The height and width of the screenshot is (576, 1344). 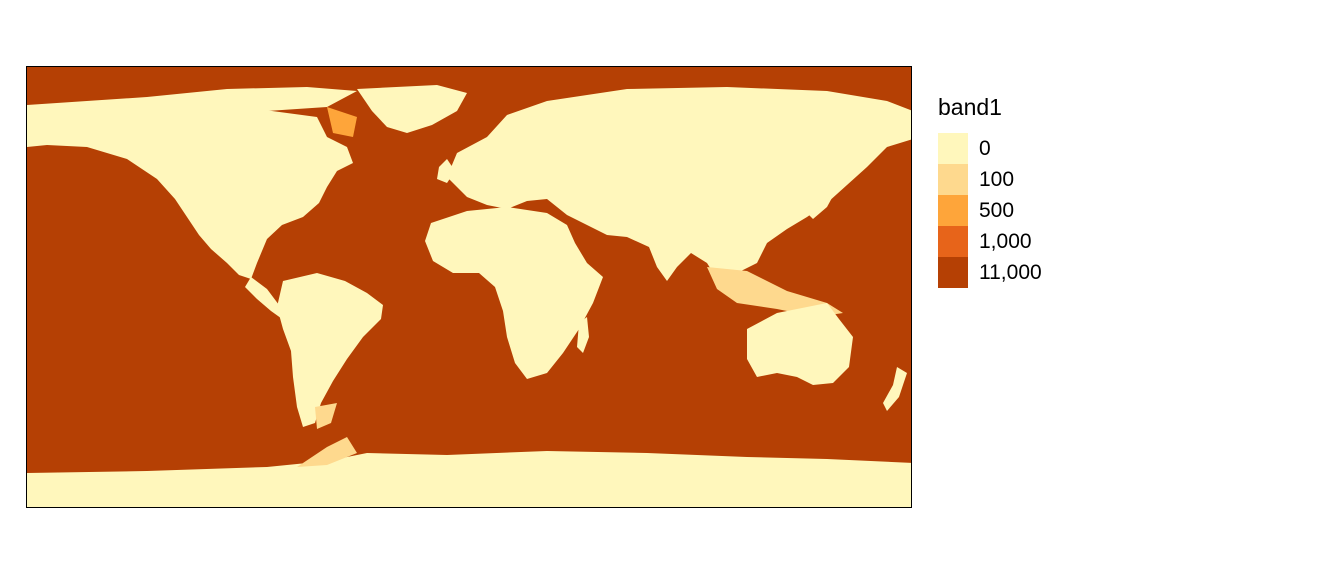 I want to click on patagonia-shelf, so click(x=326, y=416).